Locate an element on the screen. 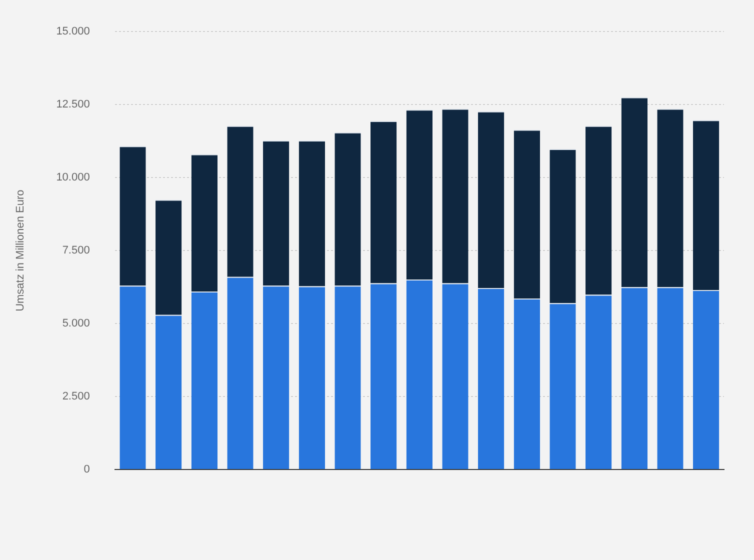 This screenshot has width=754, height=560. y-tick-label: 10.000 is located at coordinates (73, 178).